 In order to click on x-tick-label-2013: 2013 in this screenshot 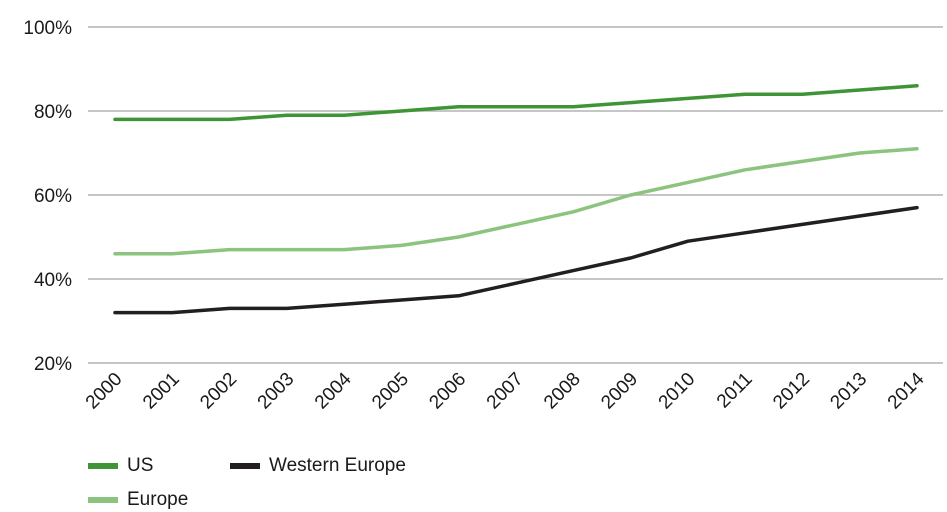, I will do `click(849, 391)`.